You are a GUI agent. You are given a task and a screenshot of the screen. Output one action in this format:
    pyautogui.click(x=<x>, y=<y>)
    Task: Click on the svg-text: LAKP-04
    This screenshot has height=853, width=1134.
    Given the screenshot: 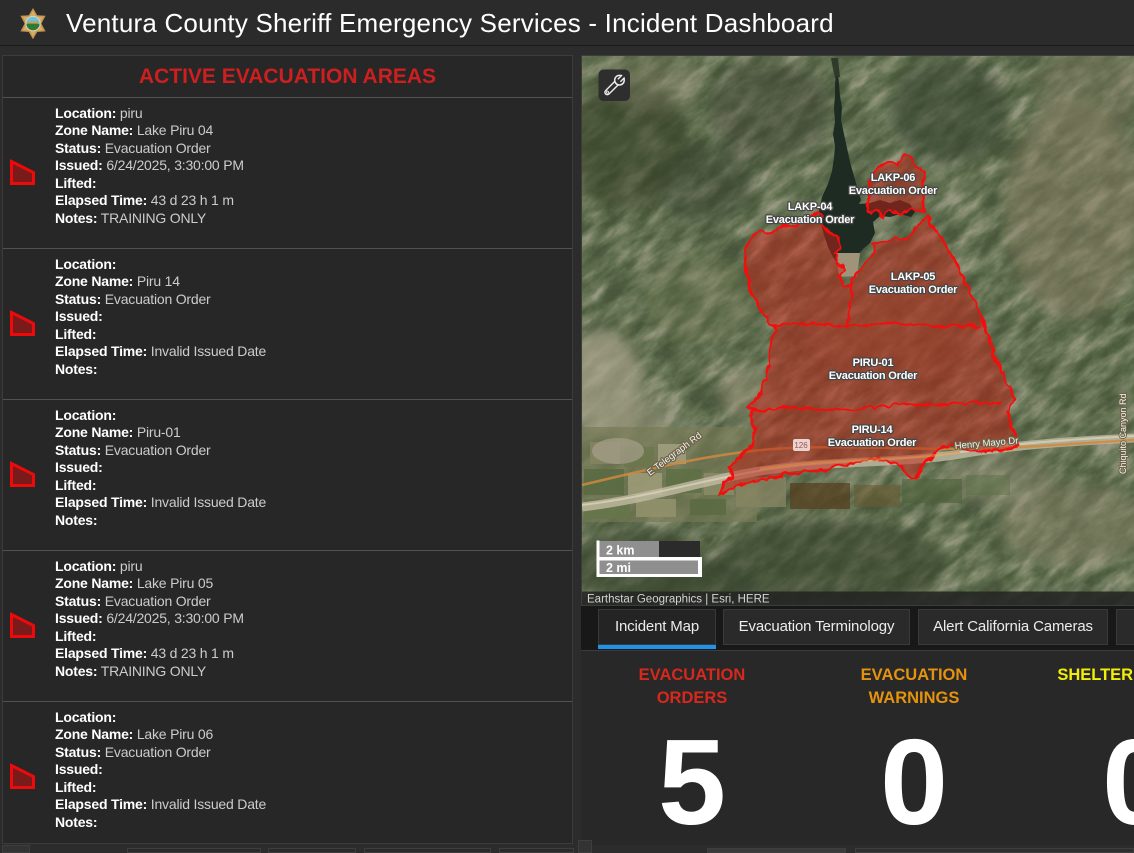 What is the action you would take?
    pyautogui.click(x=811, y=207)
    